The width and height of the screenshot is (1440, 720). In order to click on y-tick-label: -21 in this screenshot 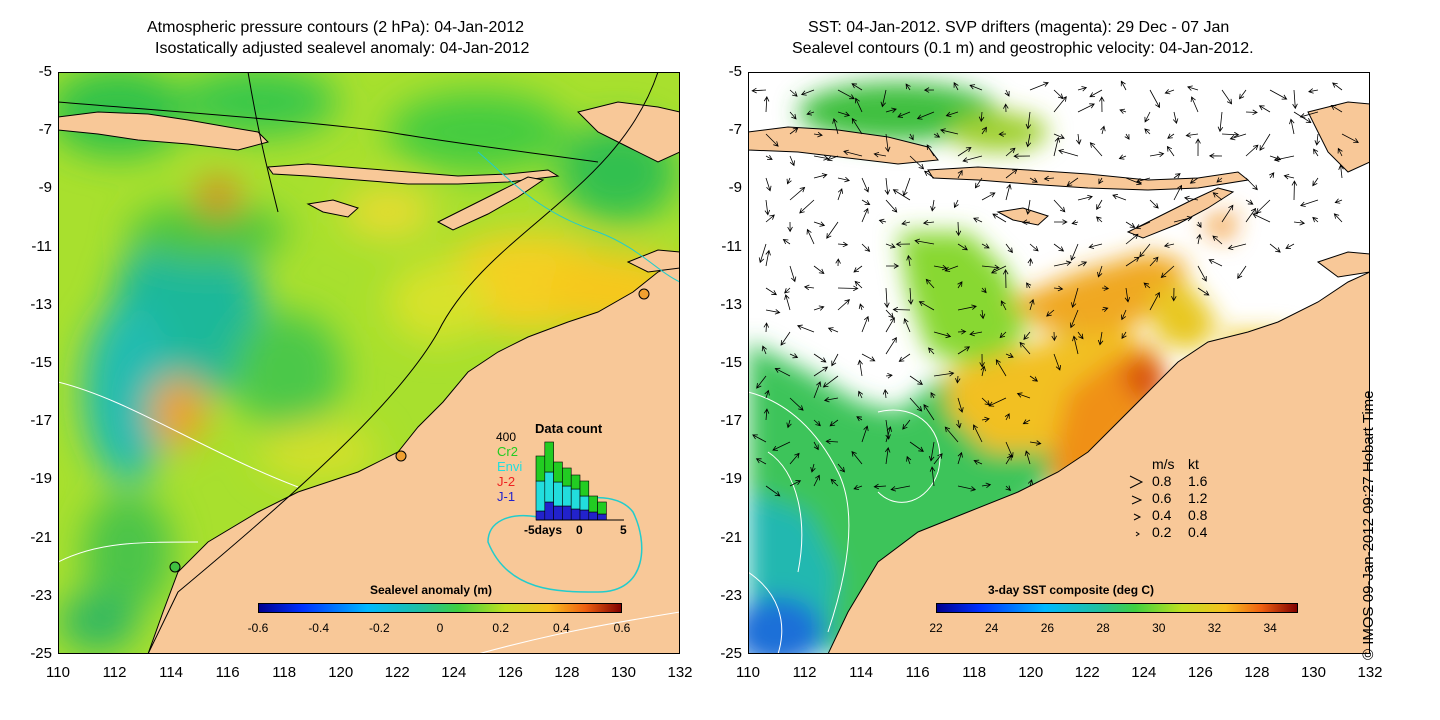, I will do `click(41, 537)`.